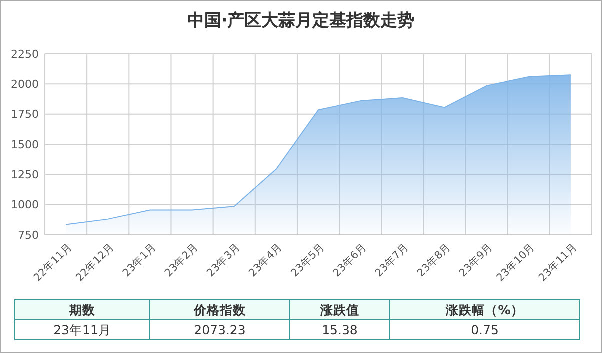 The height and width of the screenshot is (353, 602). What do you see at coordinates (95, 262) in the screenshot?
I see `x-tick-label: 22年12月` at bounding box center [95, 262].